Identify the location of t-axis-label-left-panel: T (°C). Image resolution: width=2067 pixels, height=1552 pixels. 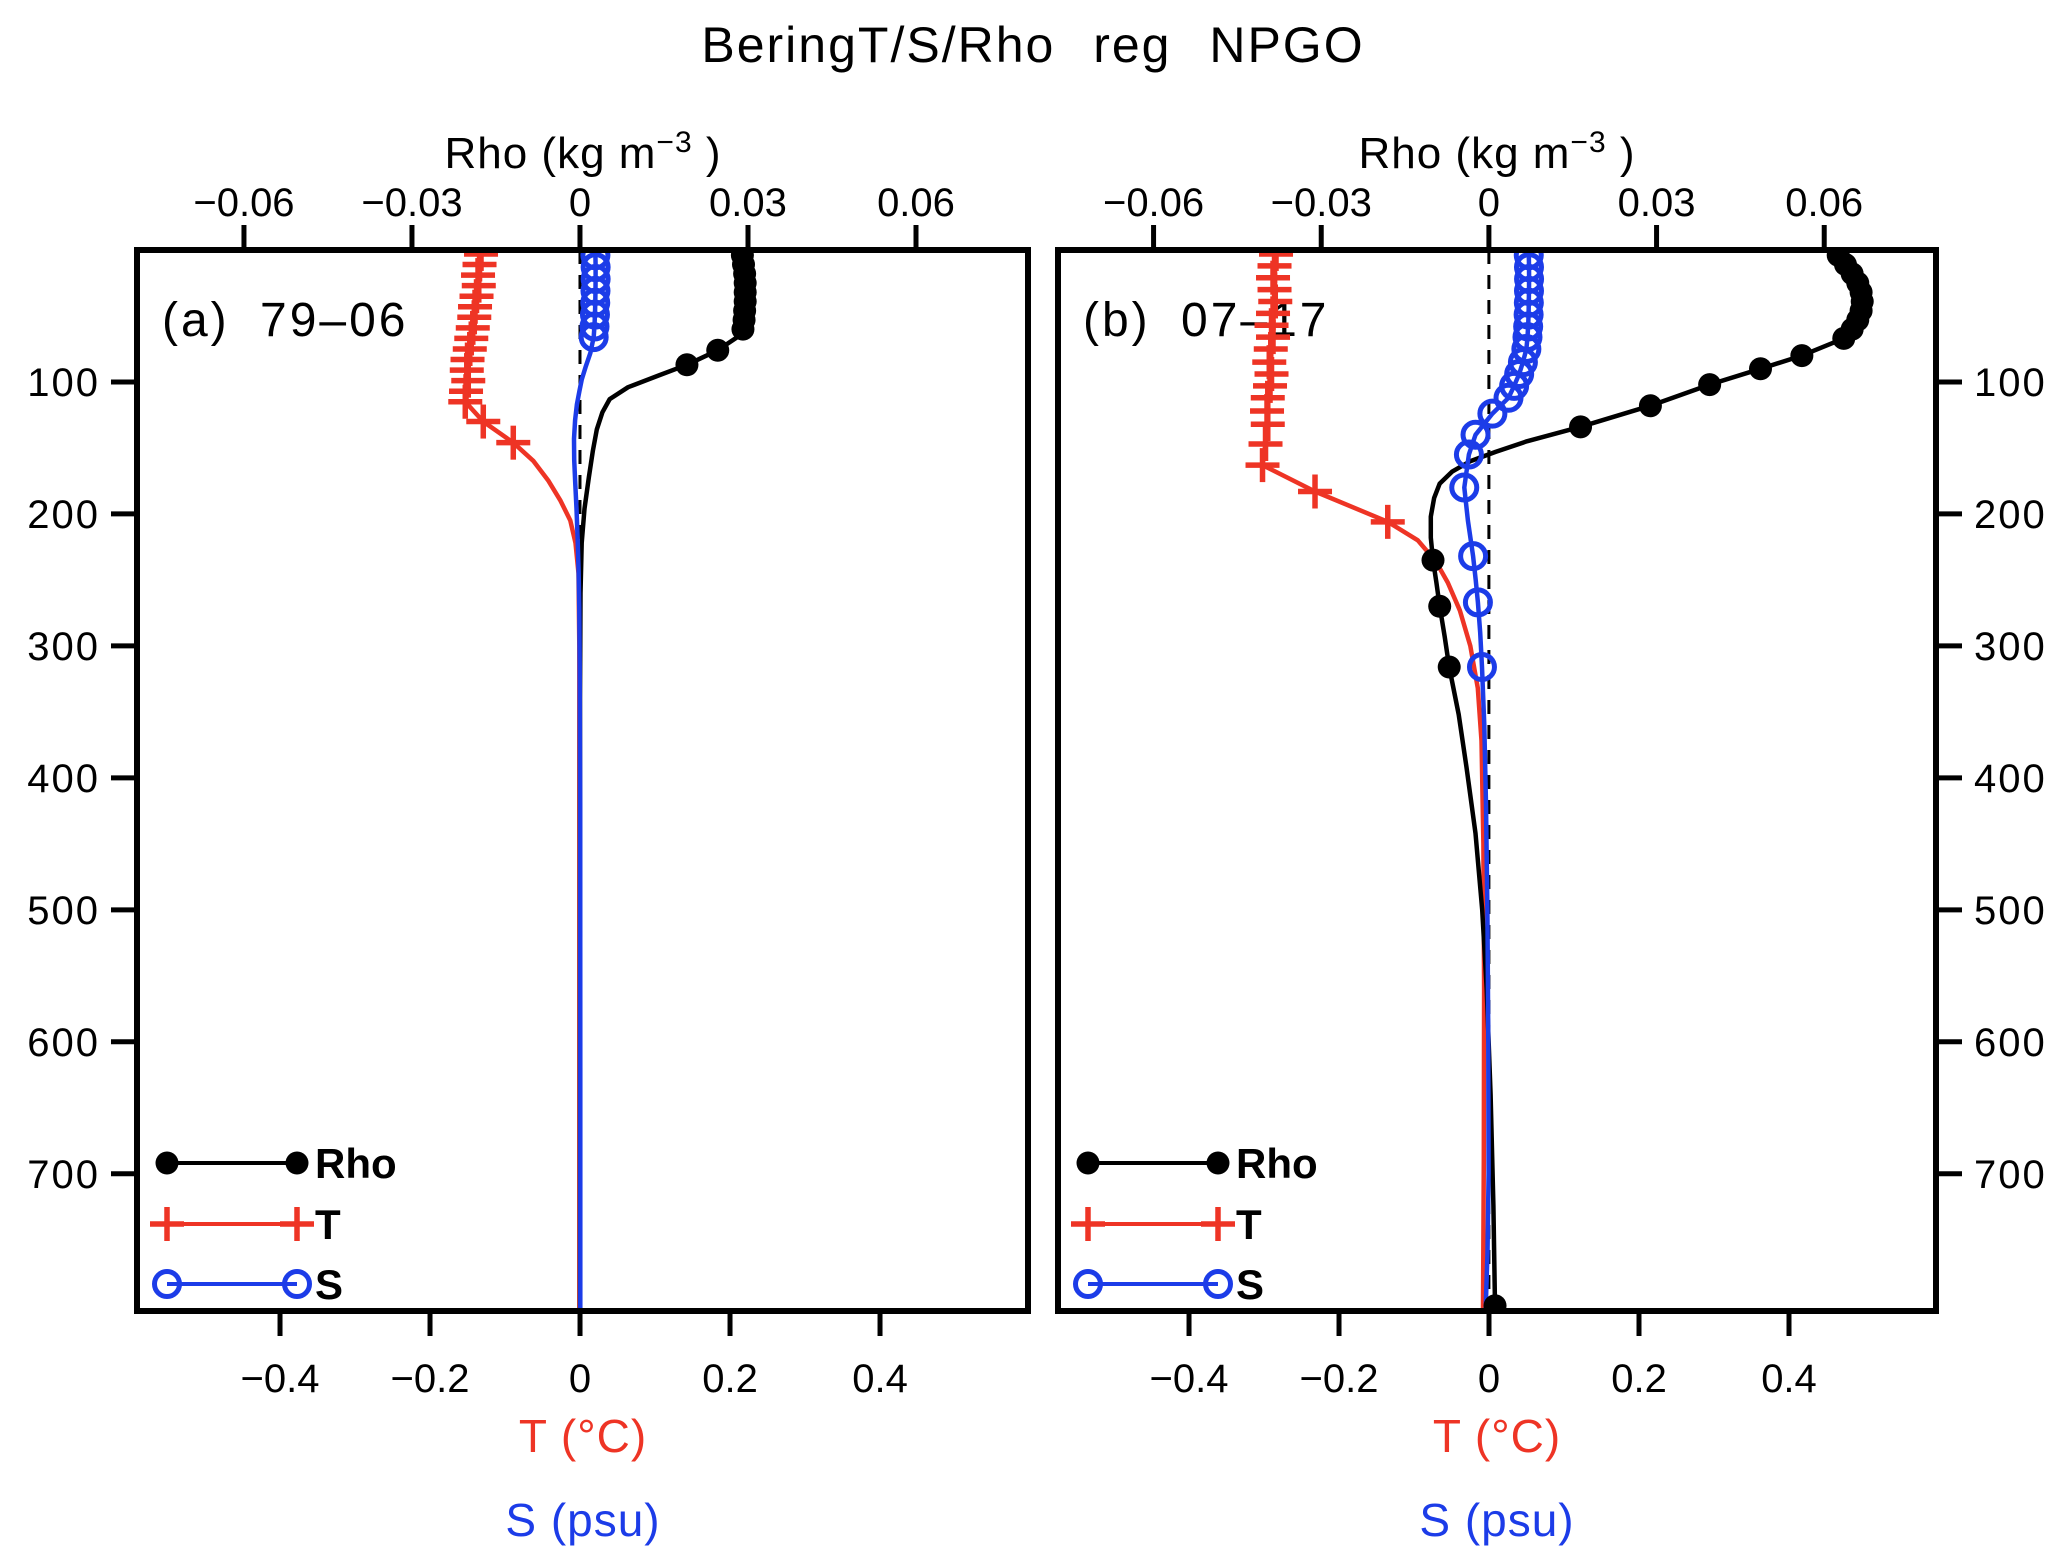
(583, 1436).